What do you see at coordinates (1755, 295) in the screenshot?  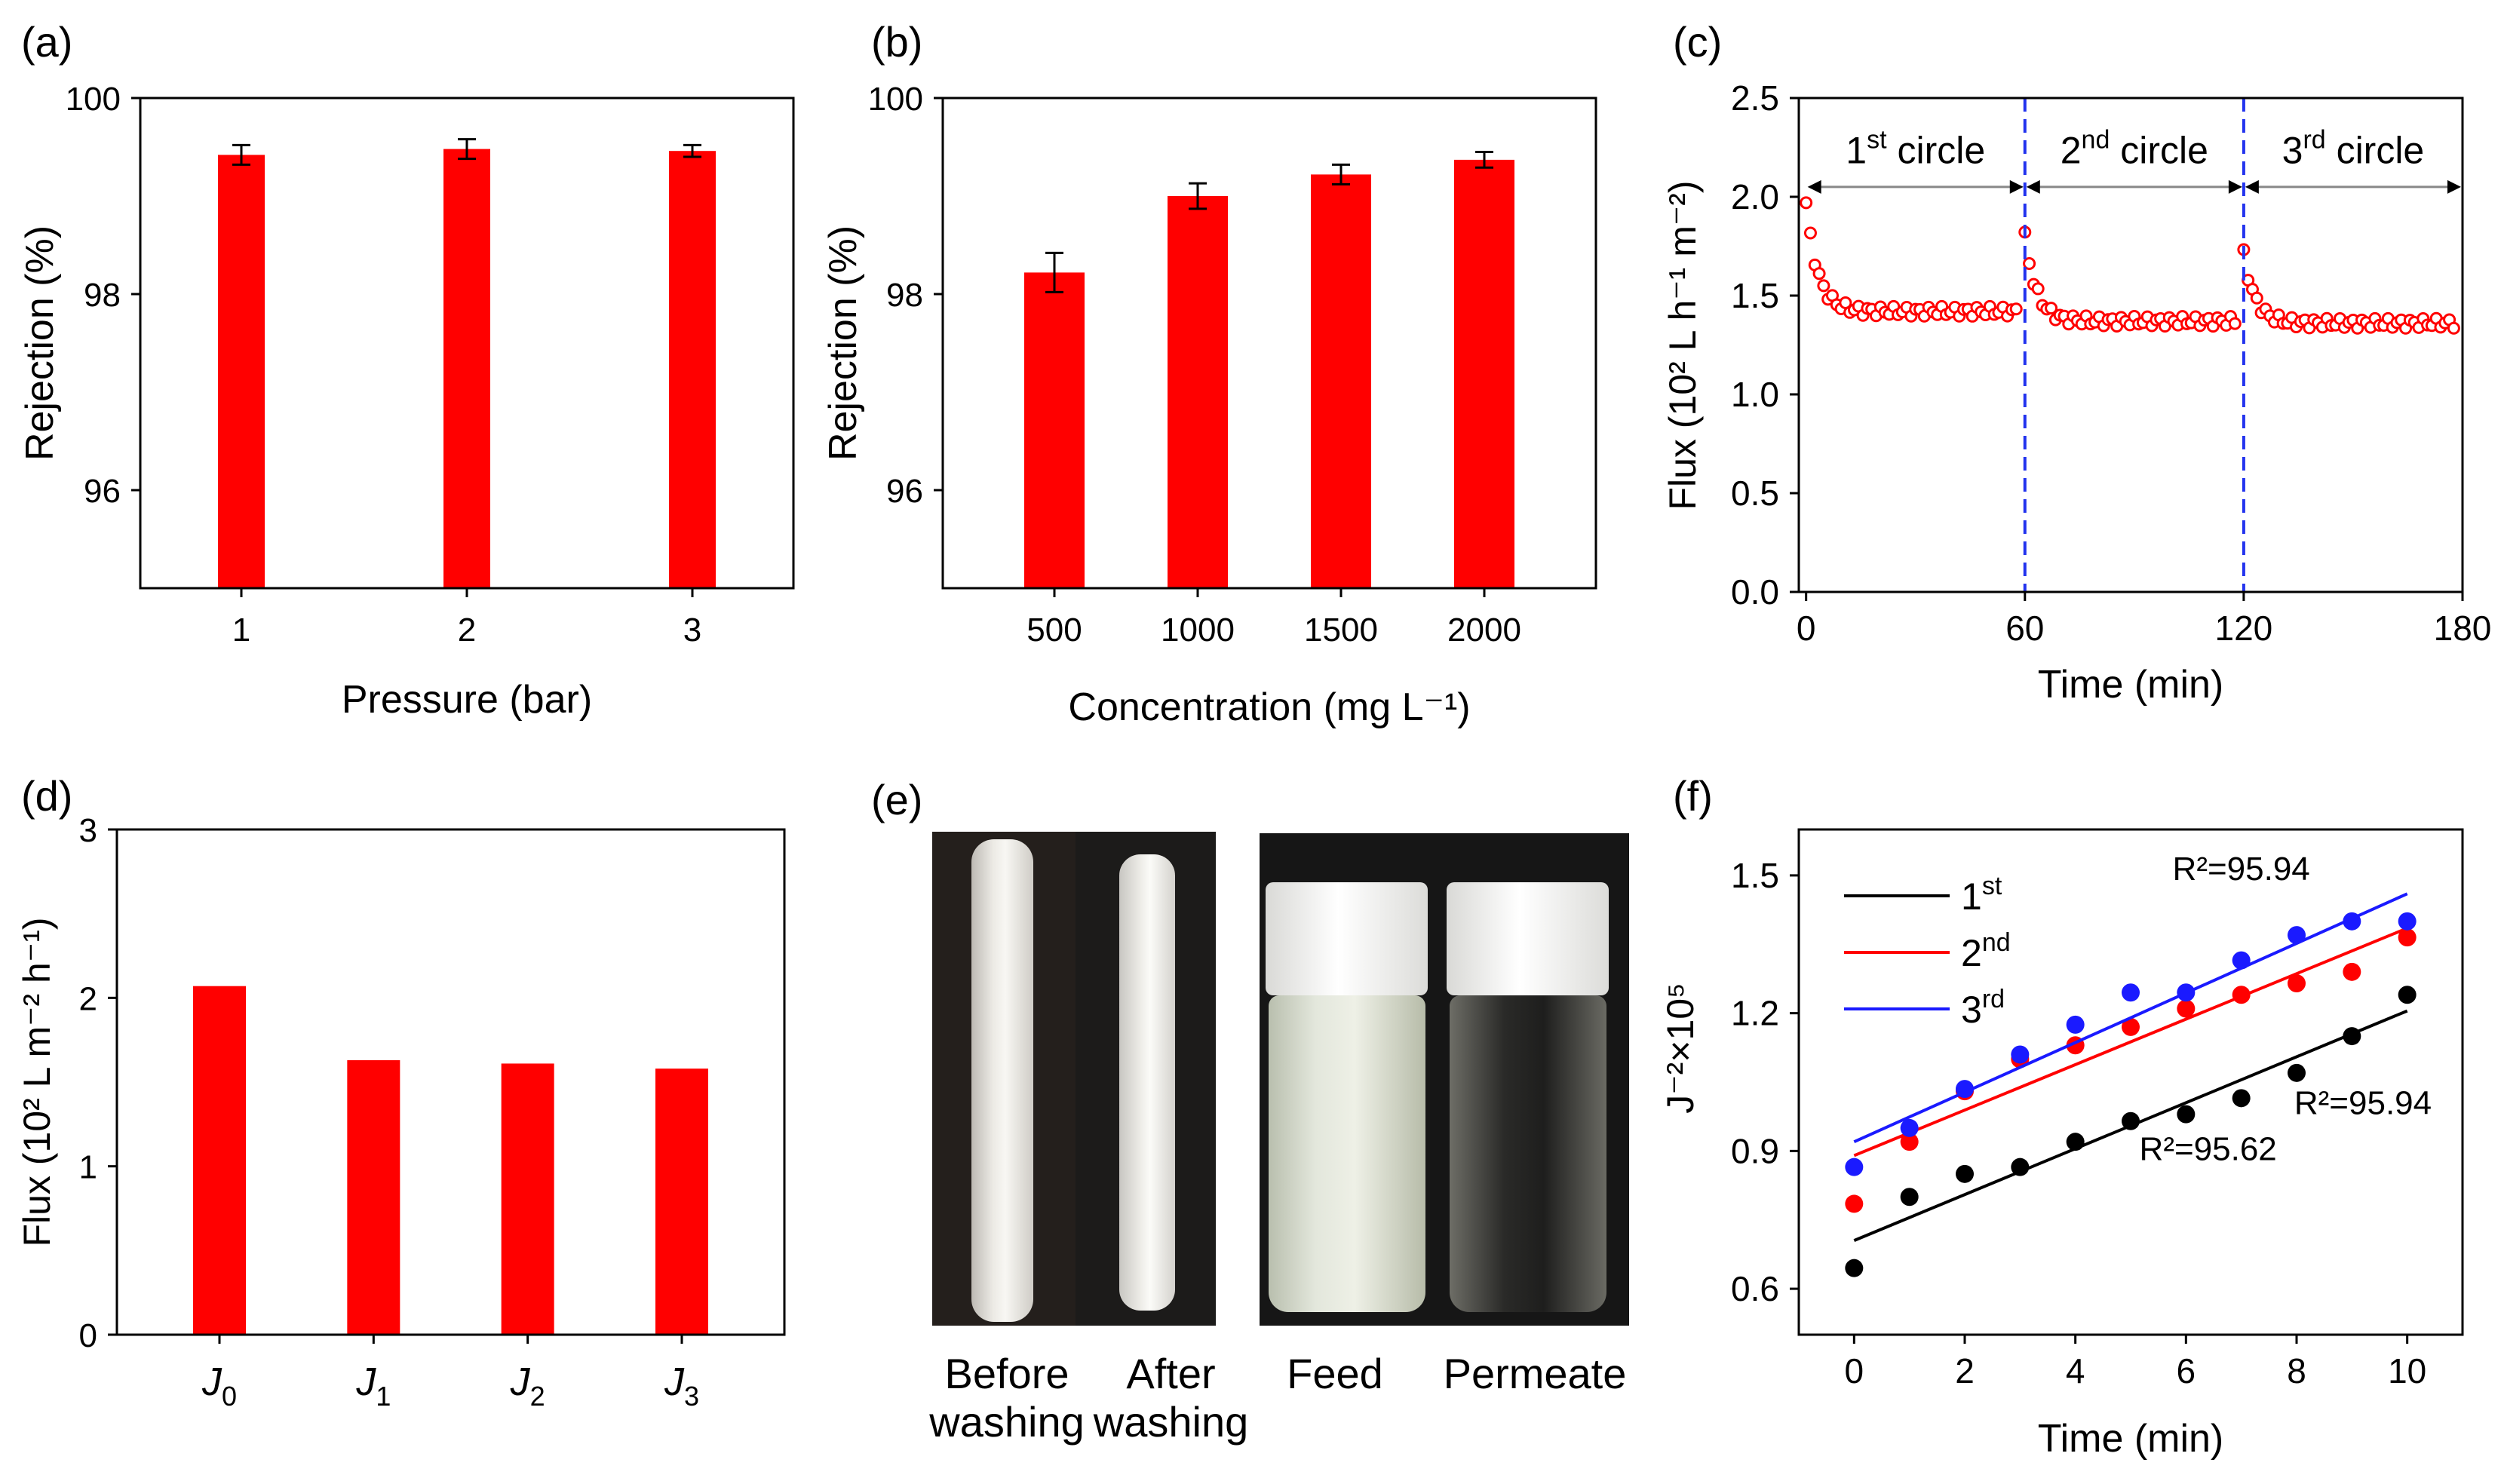 I see `ytick-label-c-3: 1.5` at bounding box center [1755, 295].